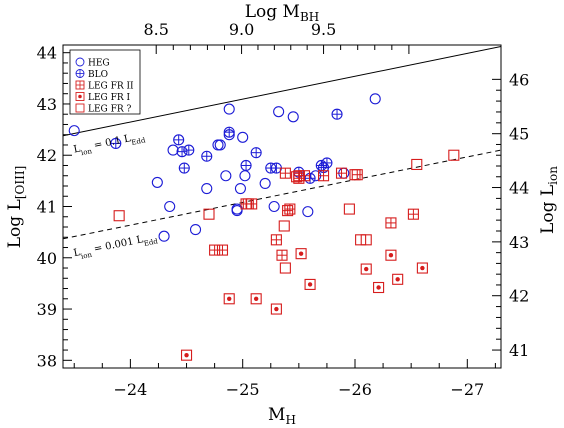 This screenshot has width=564, height=428. What do you see at coordinates (47, 155) in the screenshot?
I see `left-tick-label: 42` at bounding box center [47, 155].